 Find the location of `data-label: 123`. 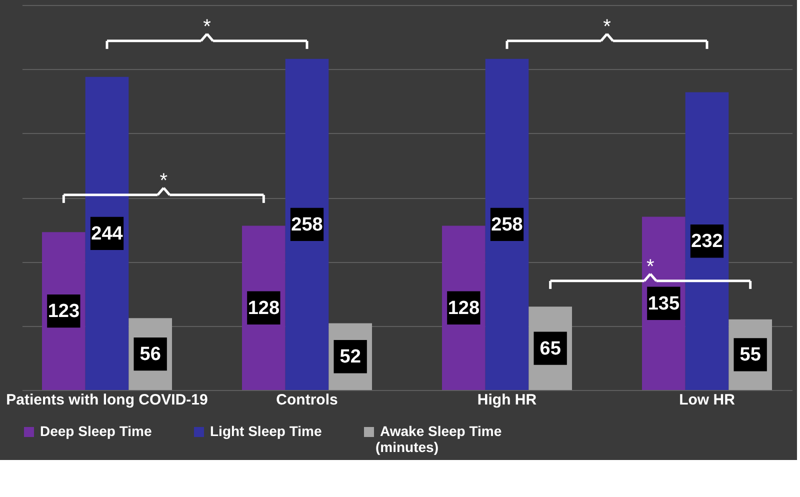

data-label: 123 is located at coordinates (64, 311).